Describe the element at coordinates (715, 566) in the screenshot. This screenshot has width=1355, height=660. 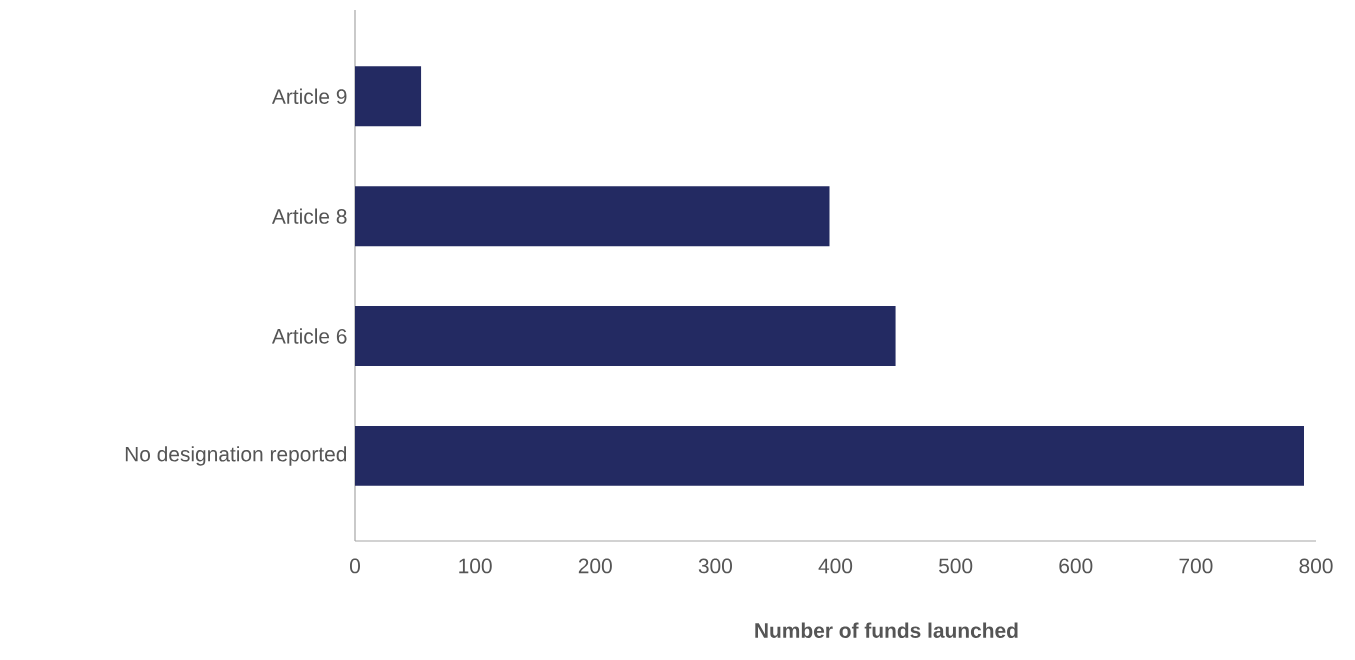
I see `x-tick-label: 300` at that location.